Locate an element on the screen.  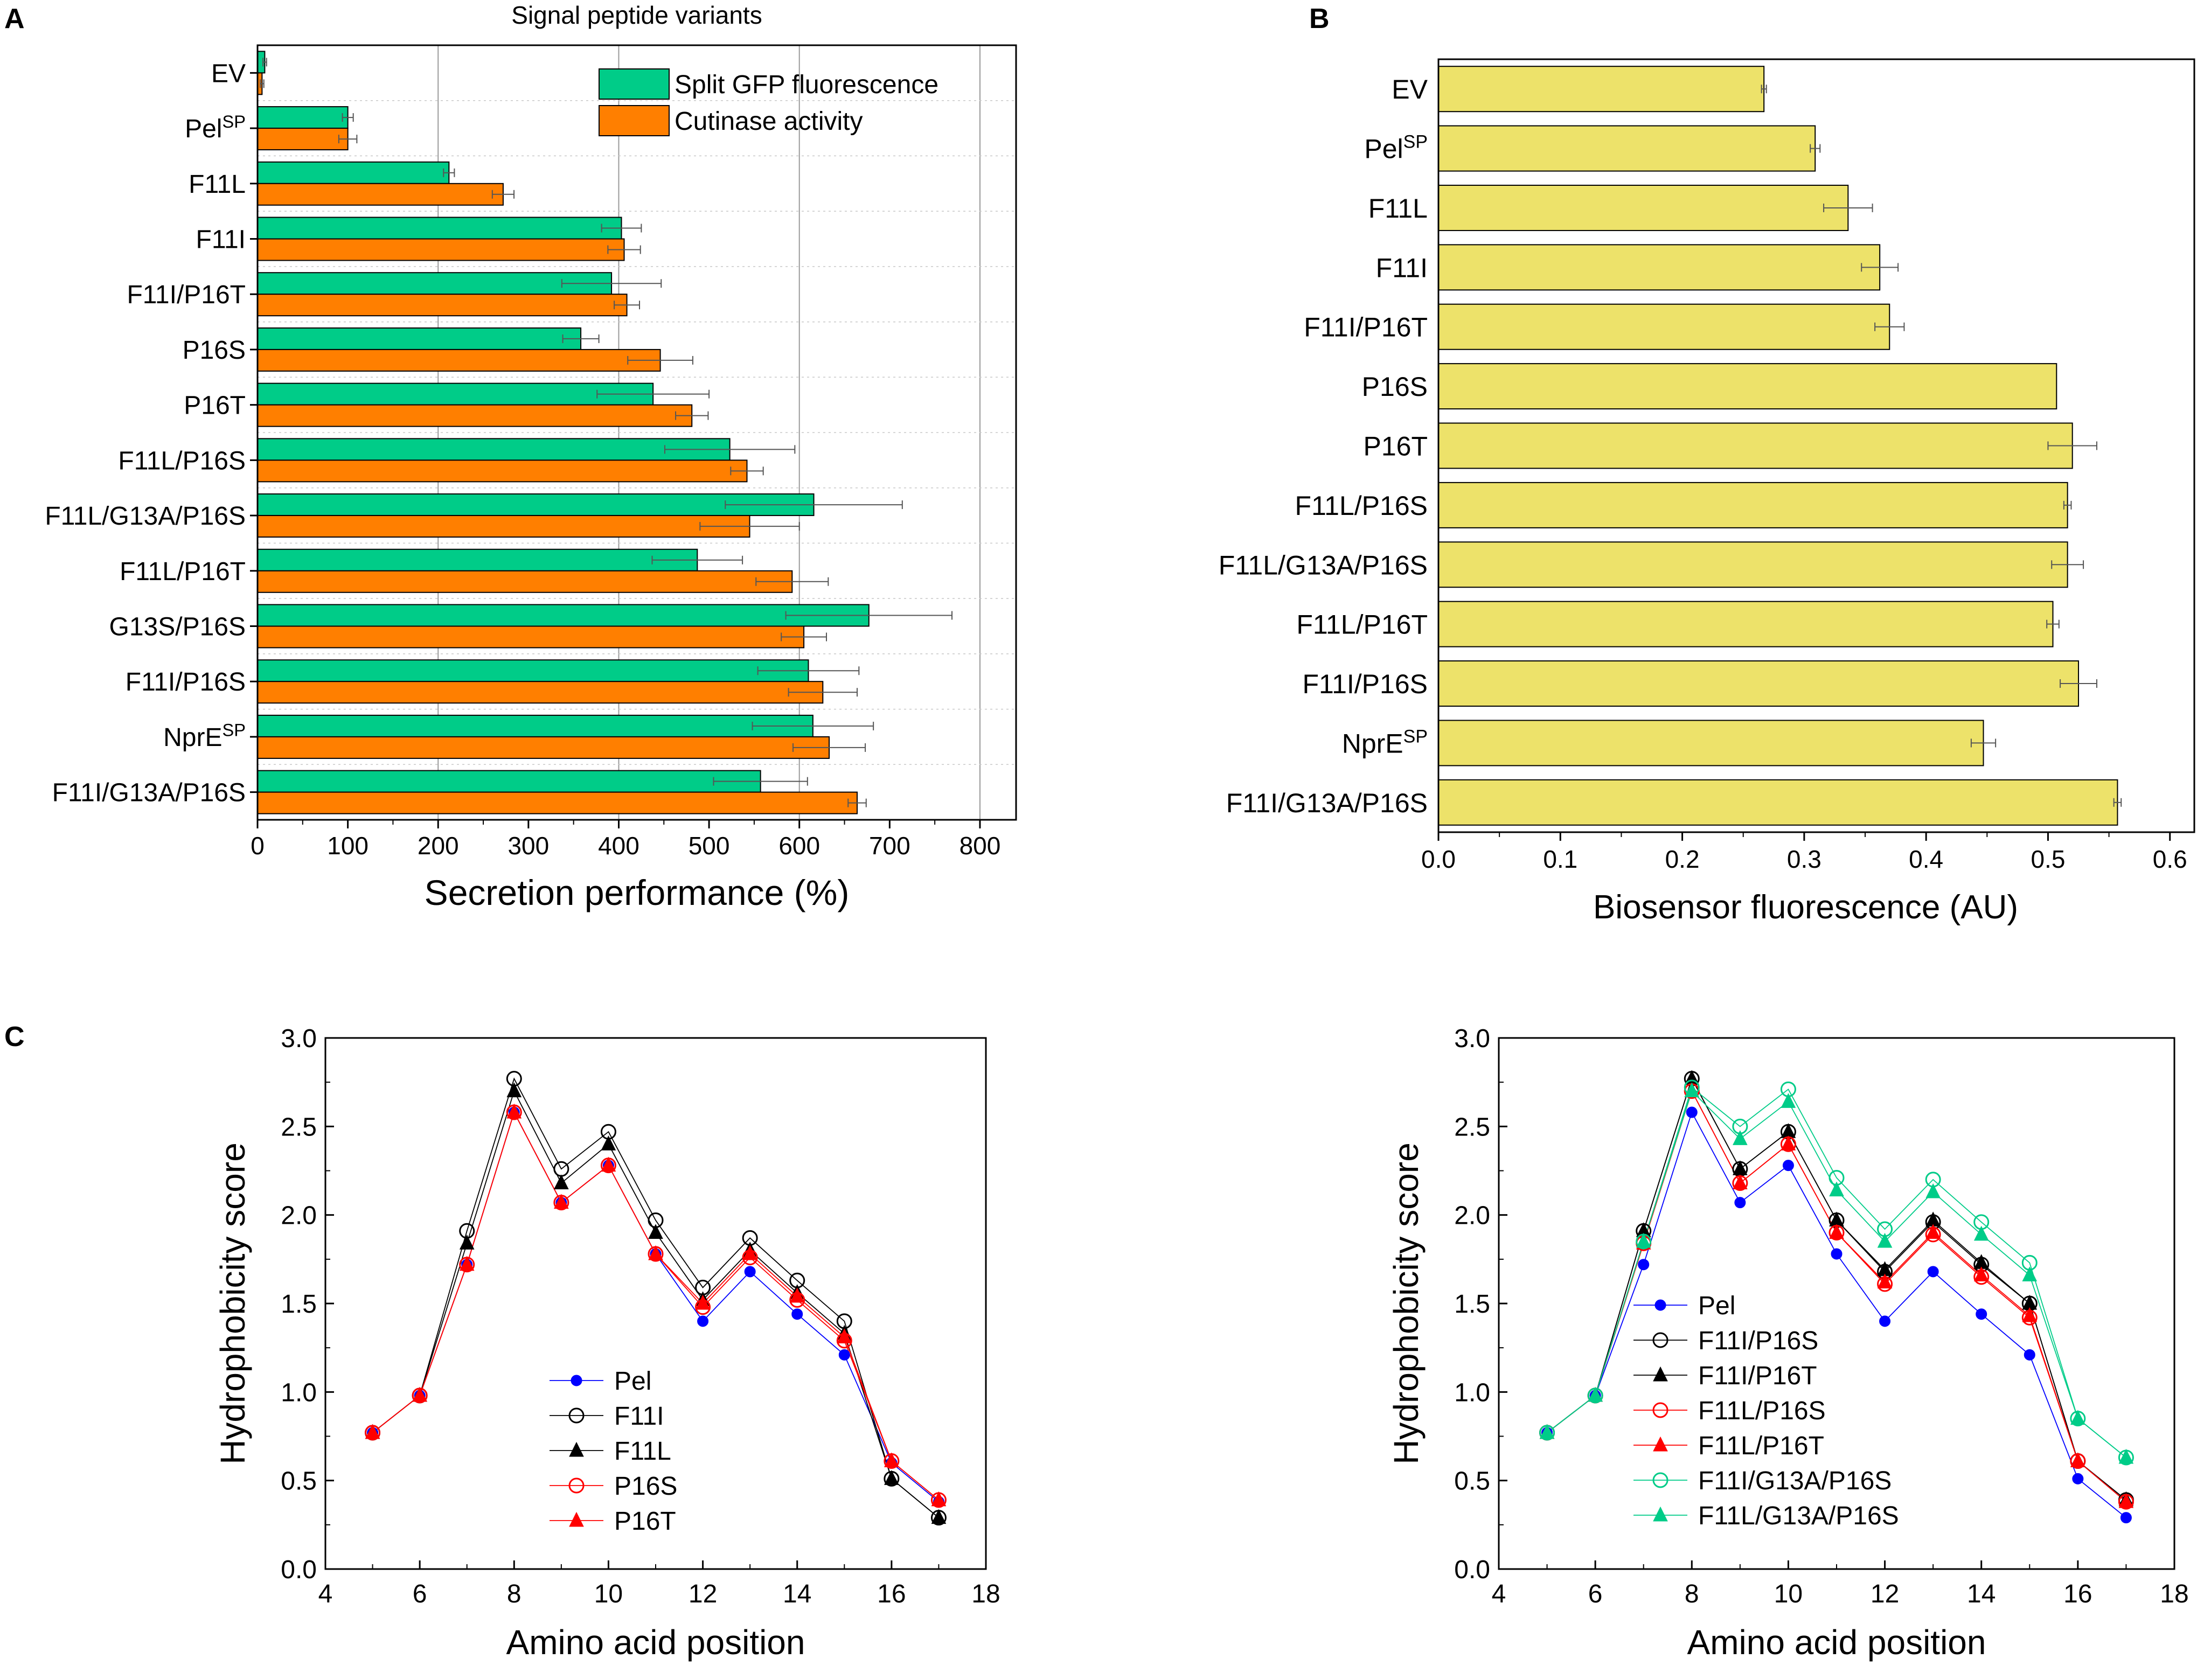
x-tick-label: 18 is located at coordinates (2174, 1594).